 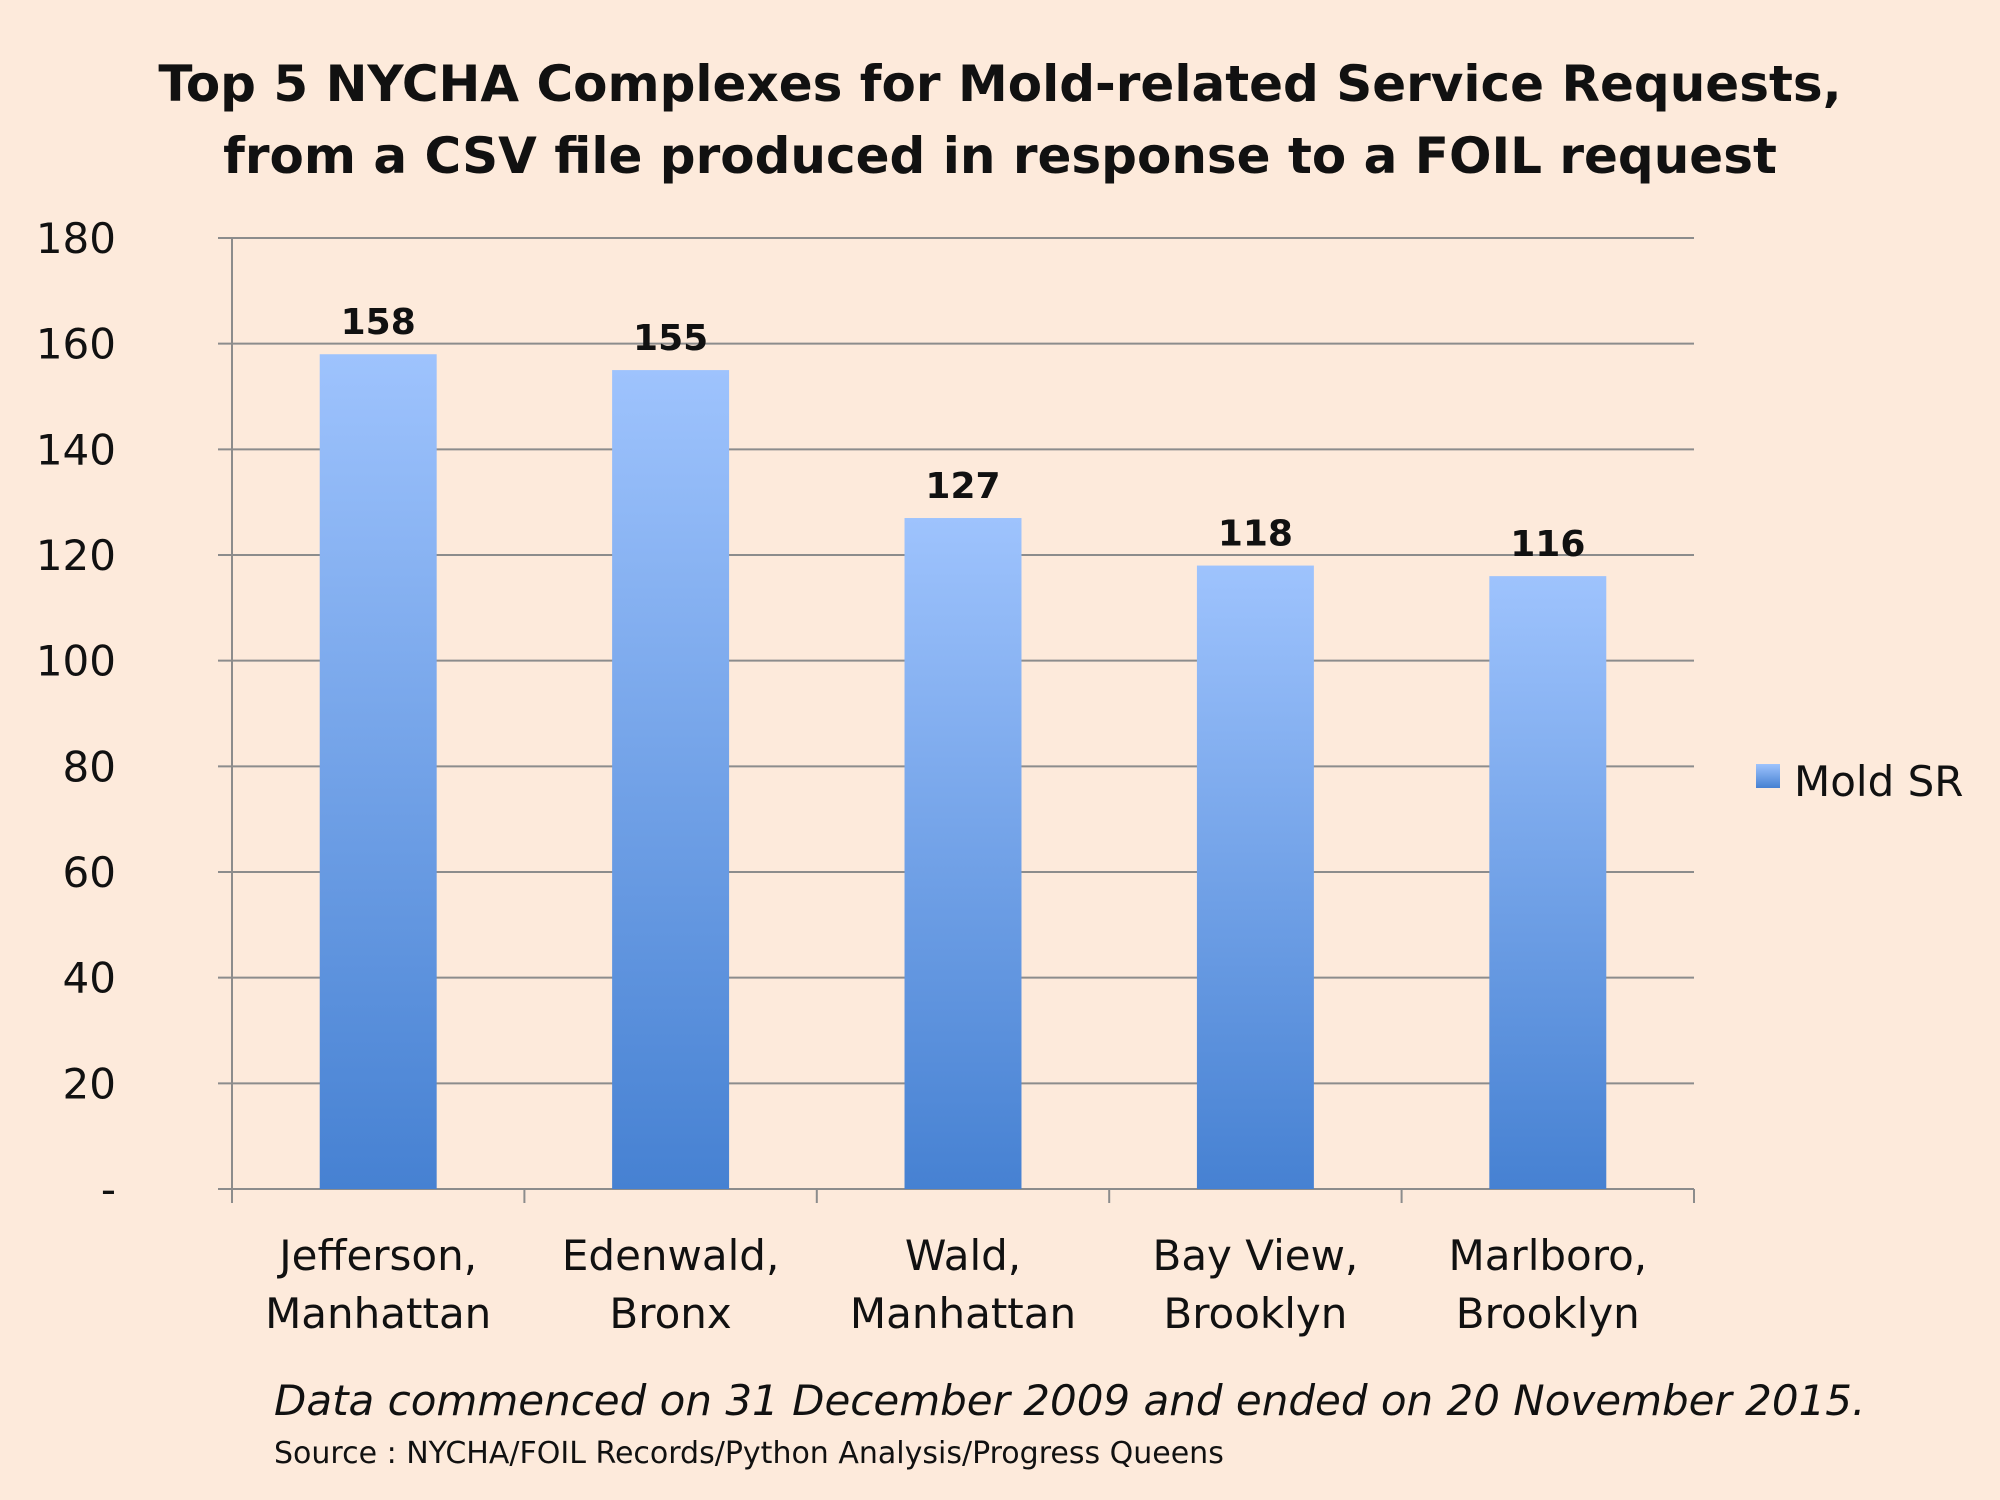 I want to click on legend-label: Mold SR, so click(x=1878, y=781).